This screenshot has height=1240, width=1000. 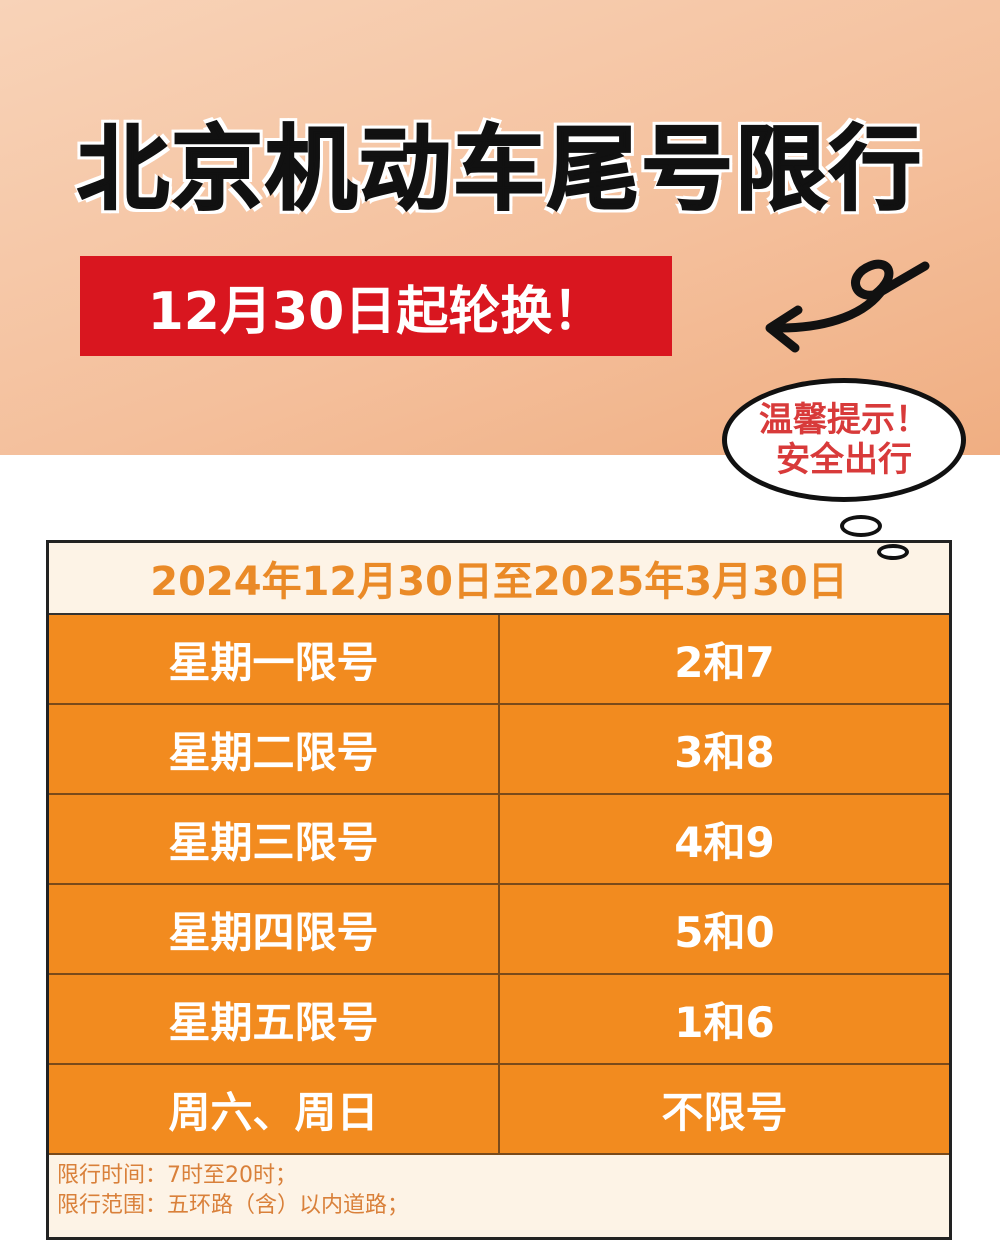 I want to click on table-row: 星期三限号 4和9, so click(x=499, y=840).